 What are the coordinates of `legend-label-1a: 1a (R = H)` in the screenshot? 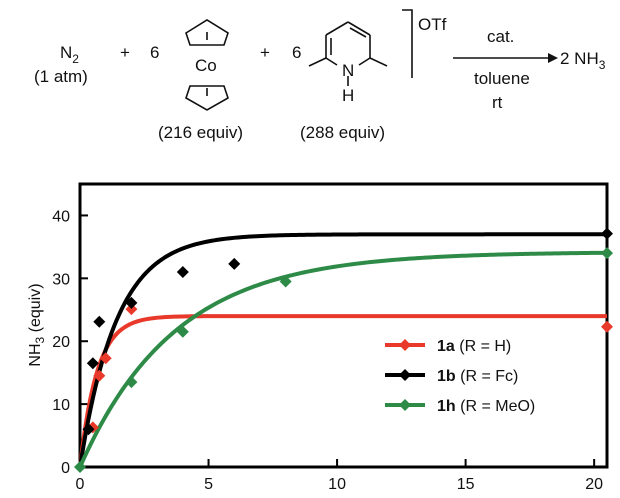 It's located at (474, 346).